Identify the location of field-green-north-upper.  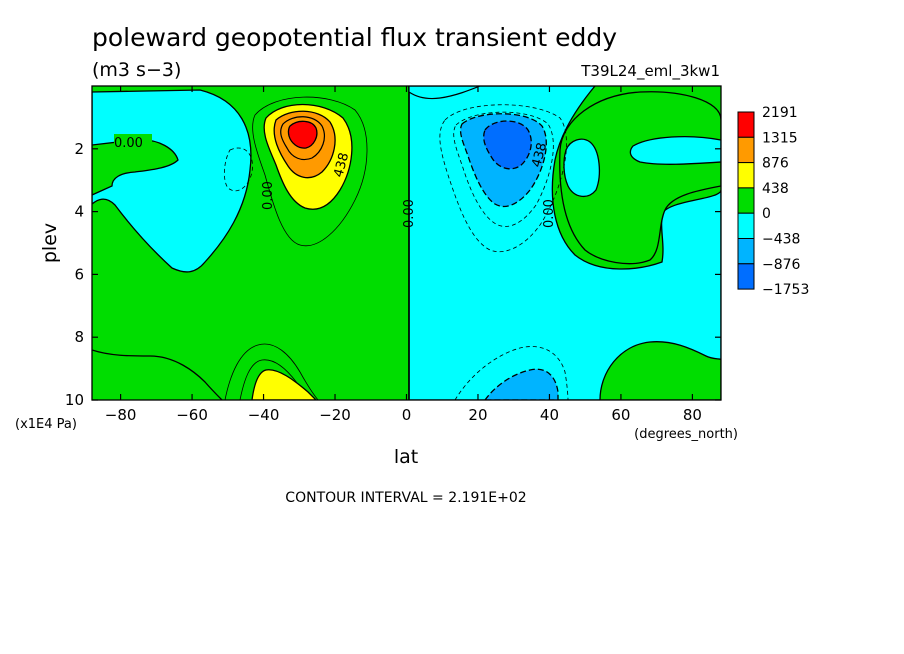
(640, 178).